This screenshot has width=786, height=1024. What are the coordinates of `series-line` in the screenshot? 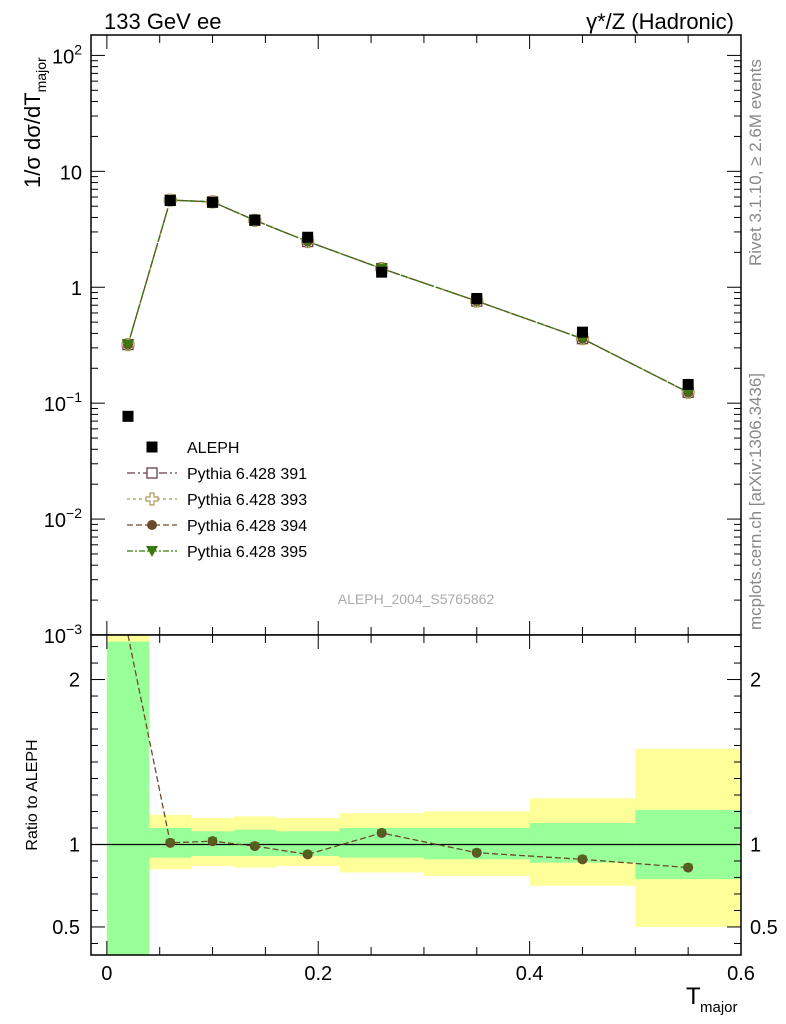 It's located at (408, 296).